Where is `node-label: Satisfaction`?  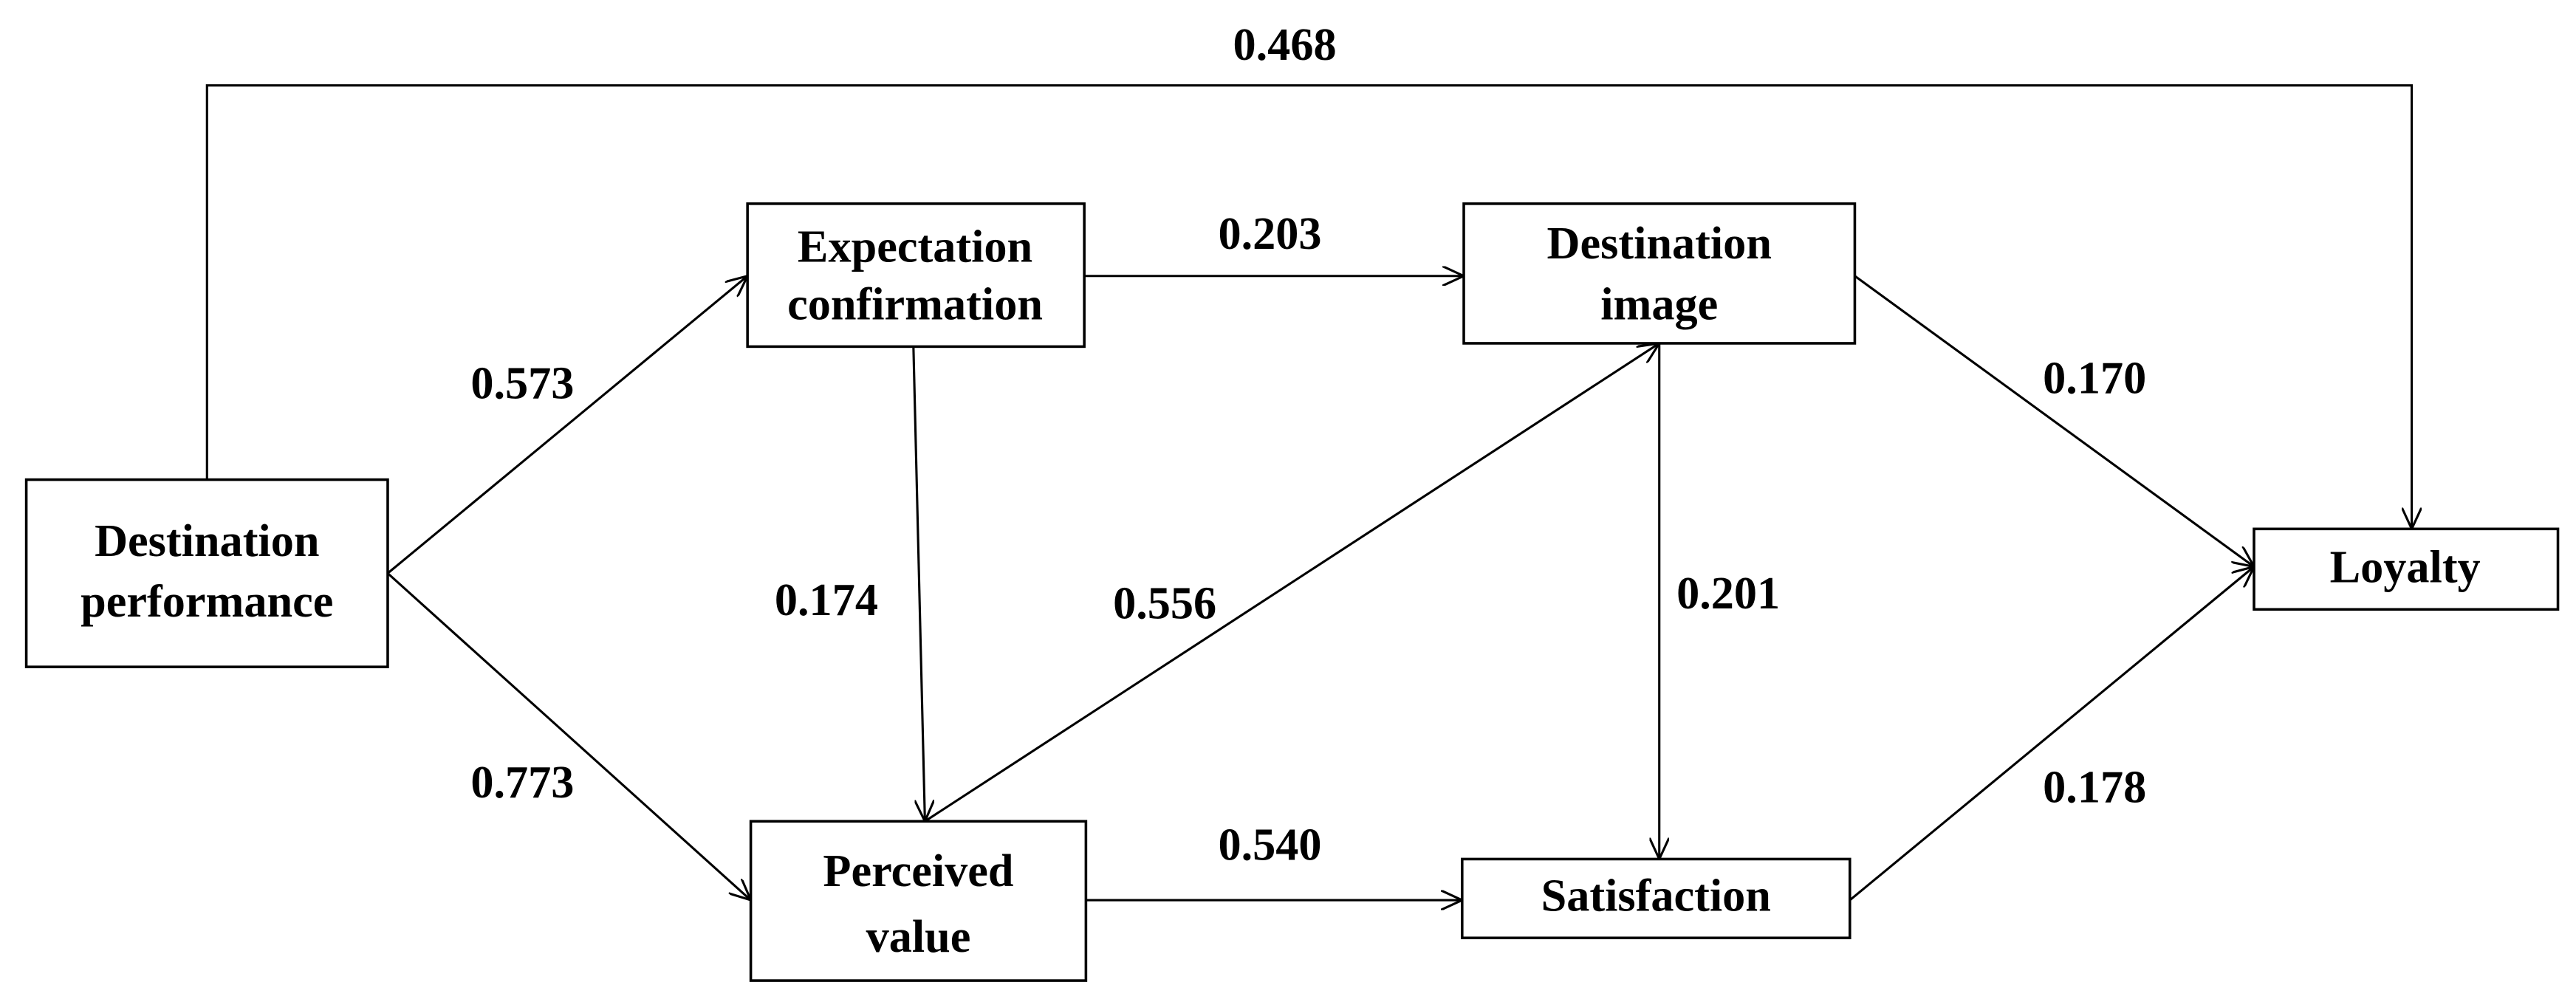
node-label: Satisfaction is located at coordinates (1656, 896).